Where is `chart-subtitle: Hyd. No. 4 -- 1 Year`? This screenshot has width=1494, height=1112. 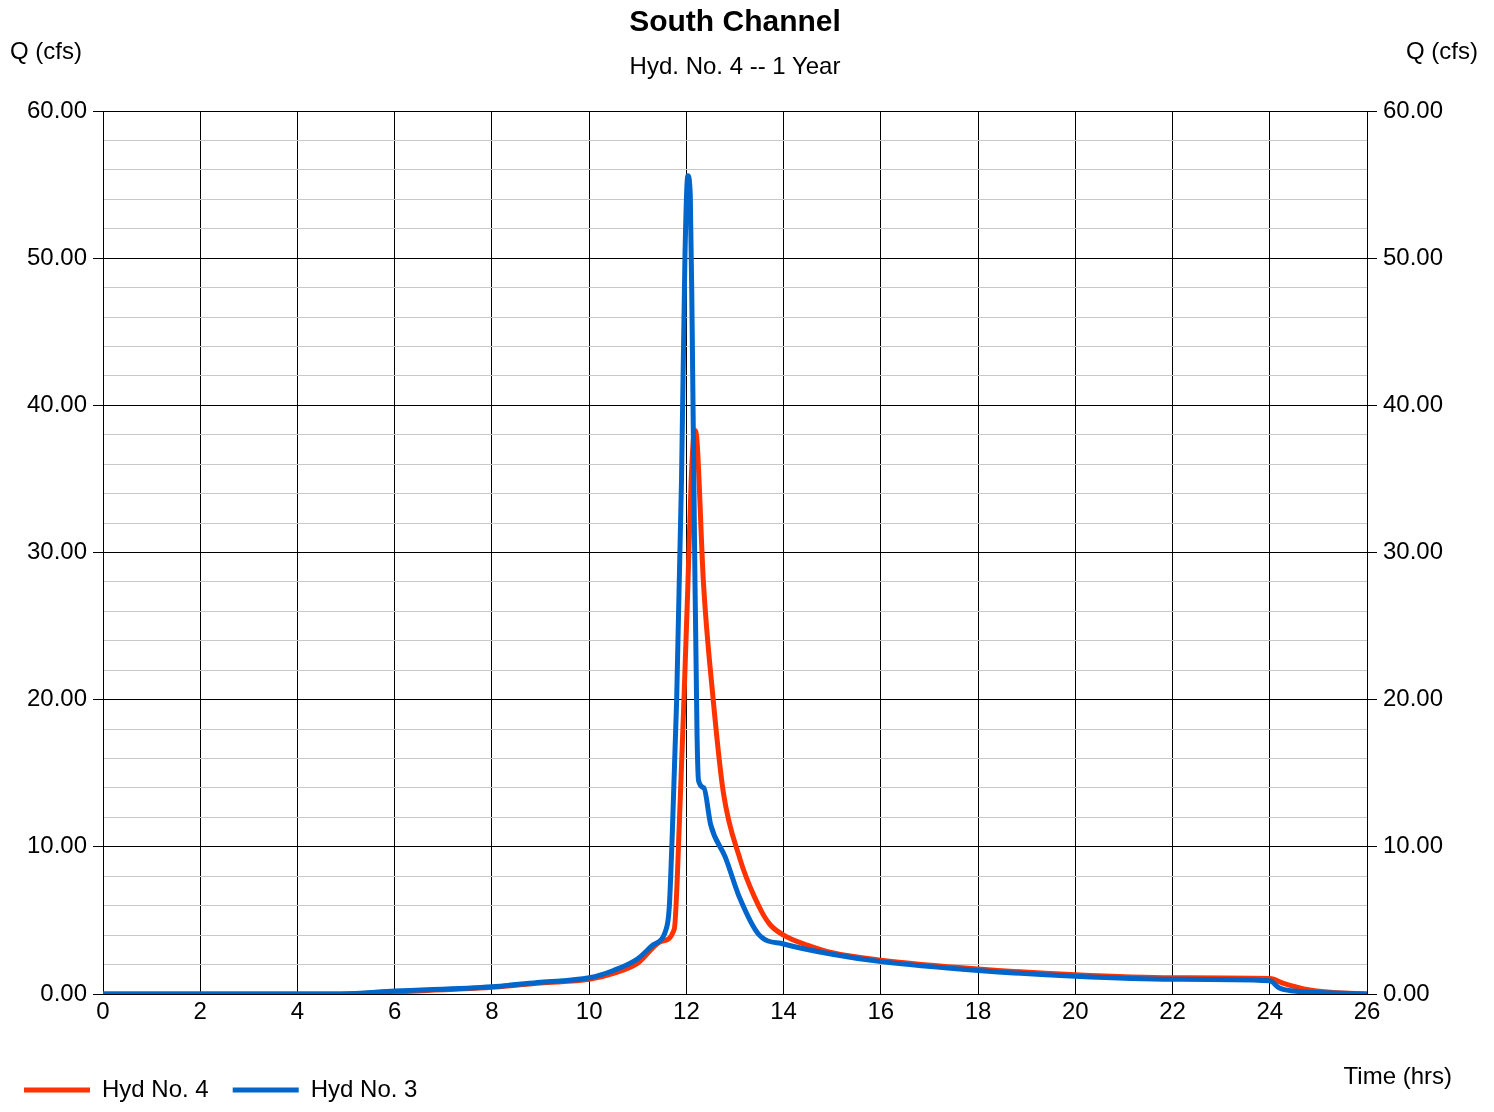 chart-subtitle: Hyd. No. 4 -- 1 Year is located at coordinates (735, 65).